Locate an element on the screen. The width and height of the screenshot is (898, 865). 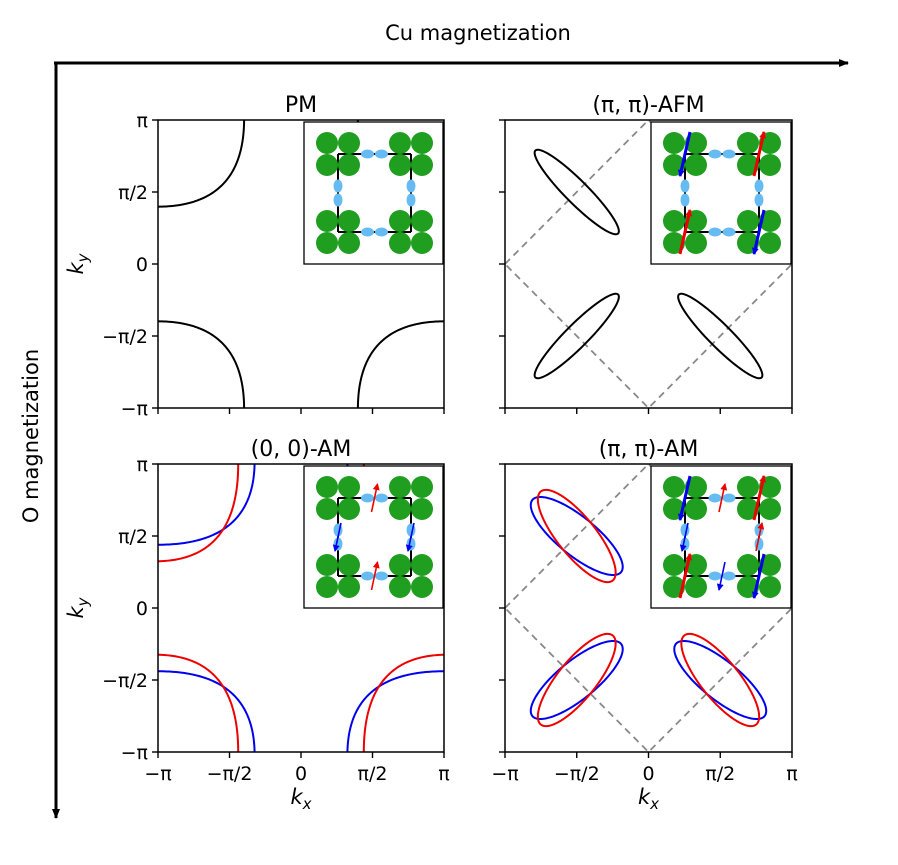
top-axis-label: Cu magnetization is located at coordinates (478, 33).